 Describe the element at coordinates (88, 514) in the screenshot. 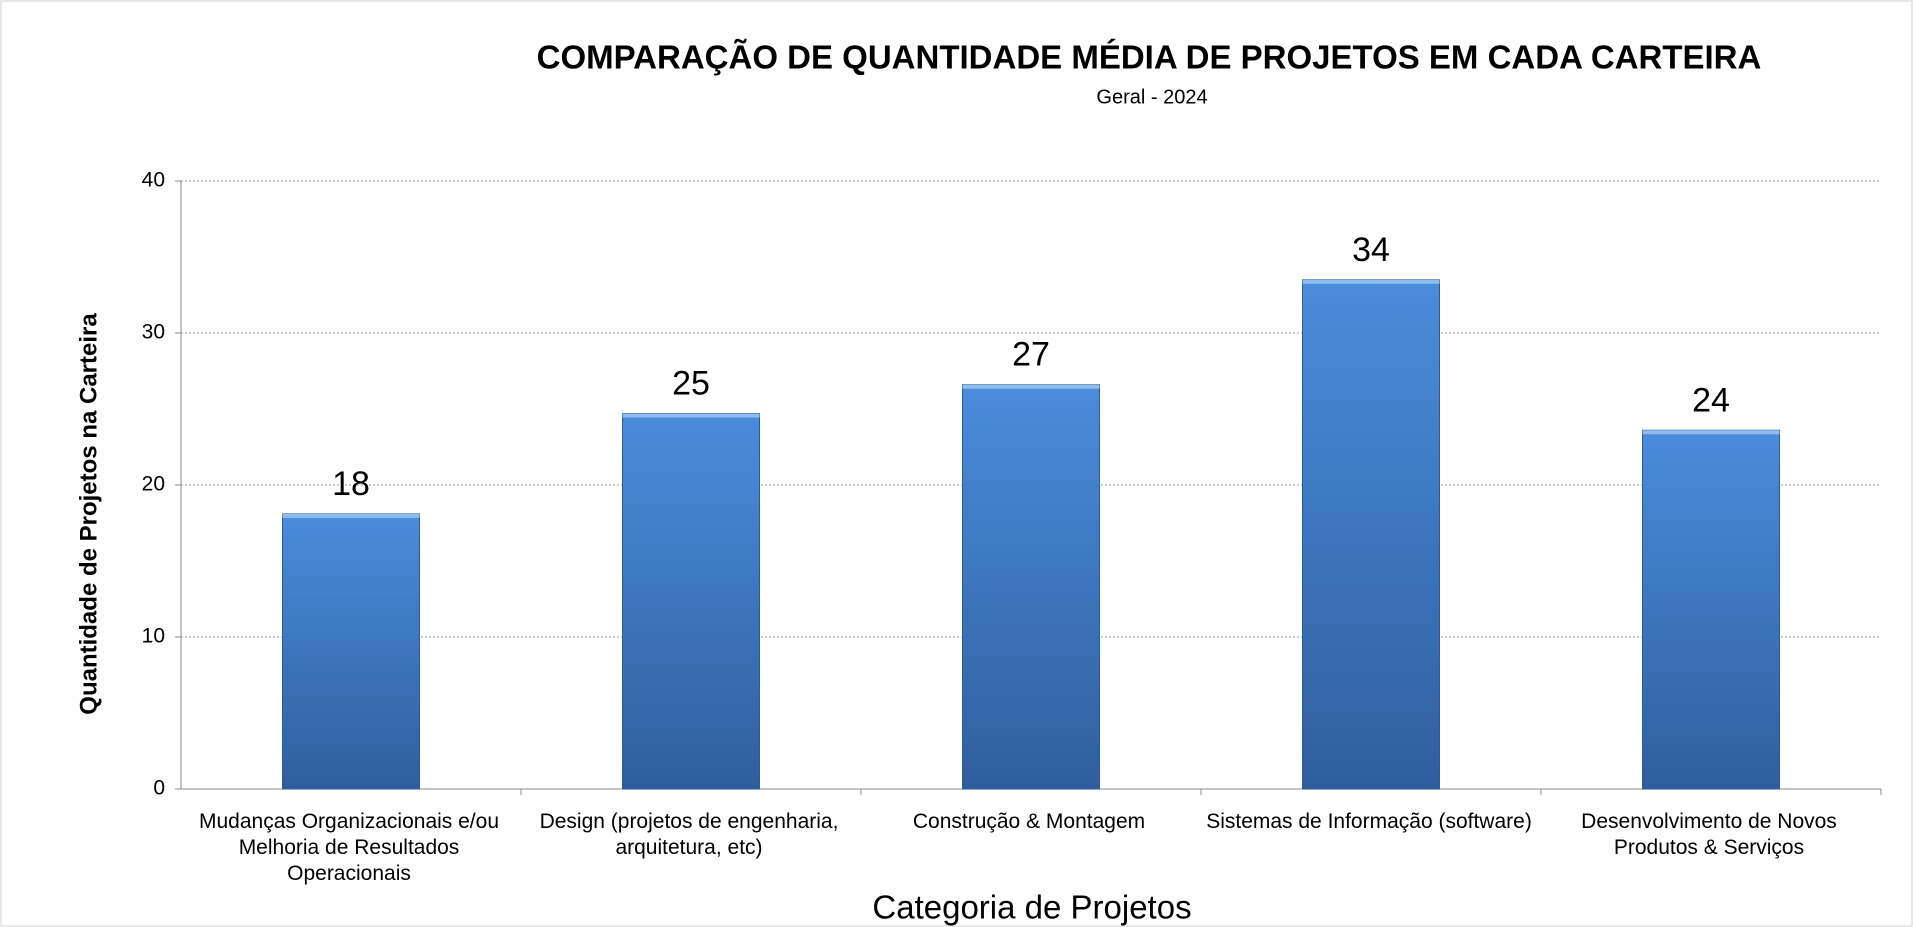

I see `y-axis-title: Quantidade de Projetos na Carteira` at that location.